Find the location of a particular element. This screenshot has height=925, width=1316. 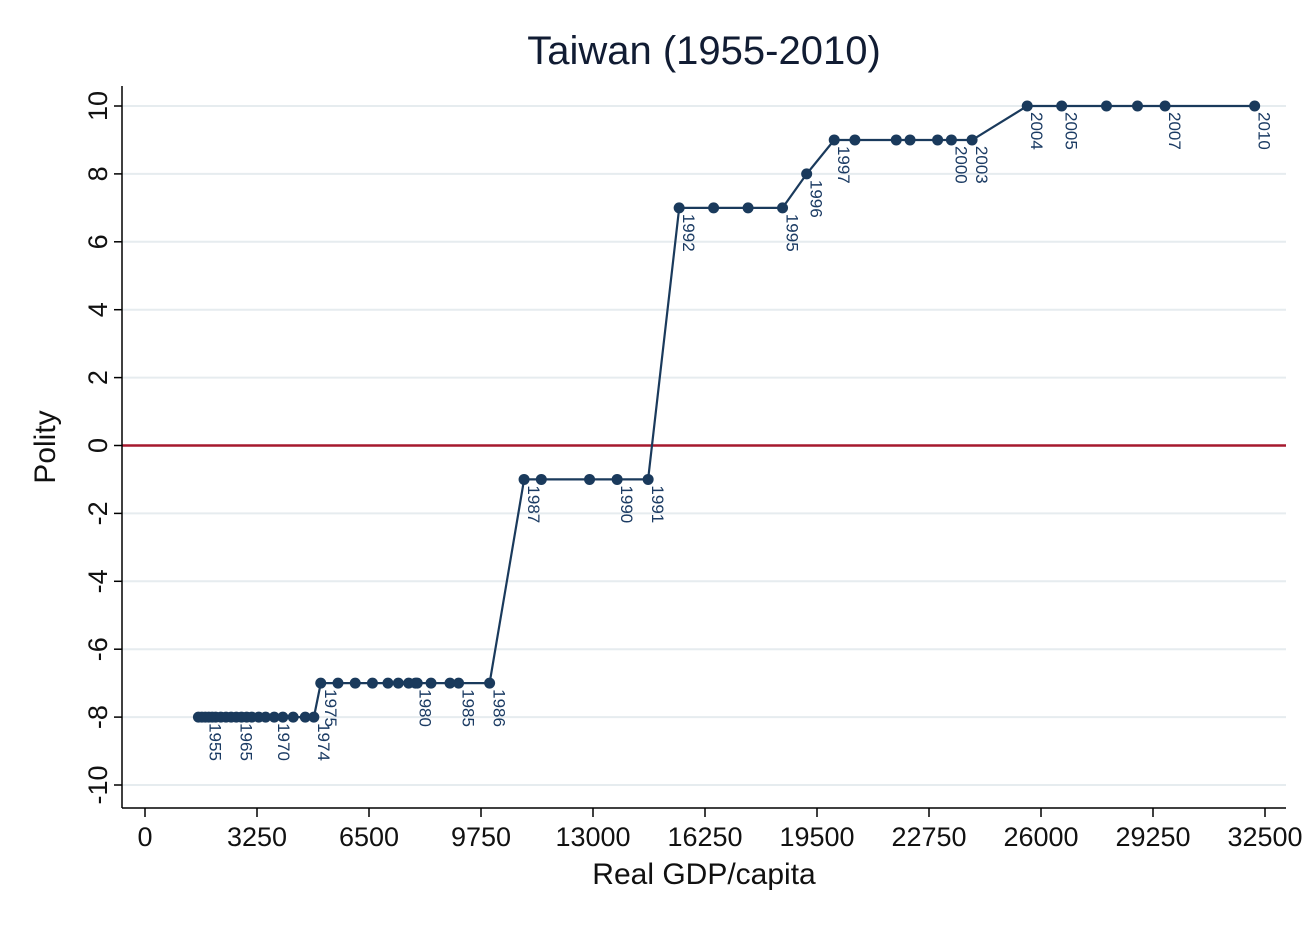

y-tick-label: -4 is located at coordinates (98, 581).